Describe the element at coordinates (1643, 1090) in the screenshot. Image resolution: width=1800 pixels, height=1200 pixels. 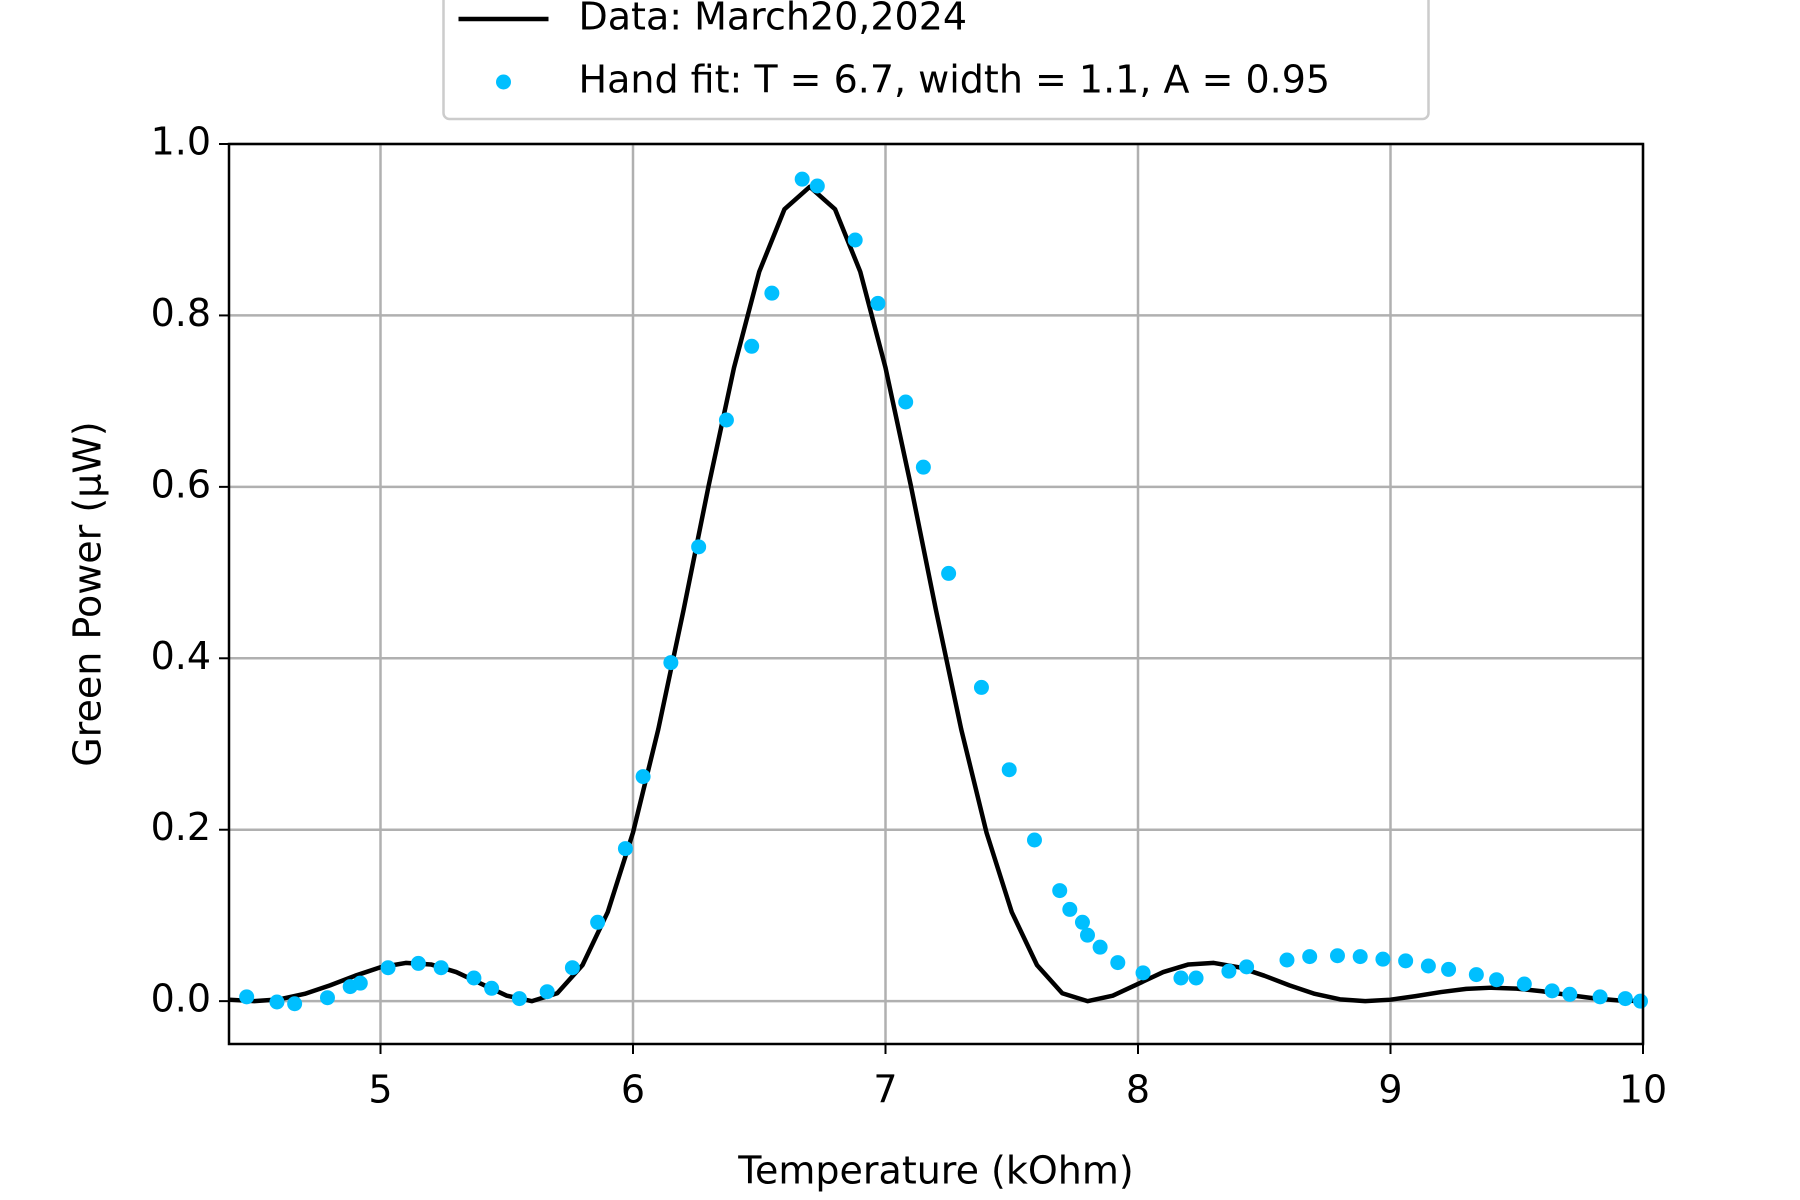
I see `x-tick-label: 10` at that location.